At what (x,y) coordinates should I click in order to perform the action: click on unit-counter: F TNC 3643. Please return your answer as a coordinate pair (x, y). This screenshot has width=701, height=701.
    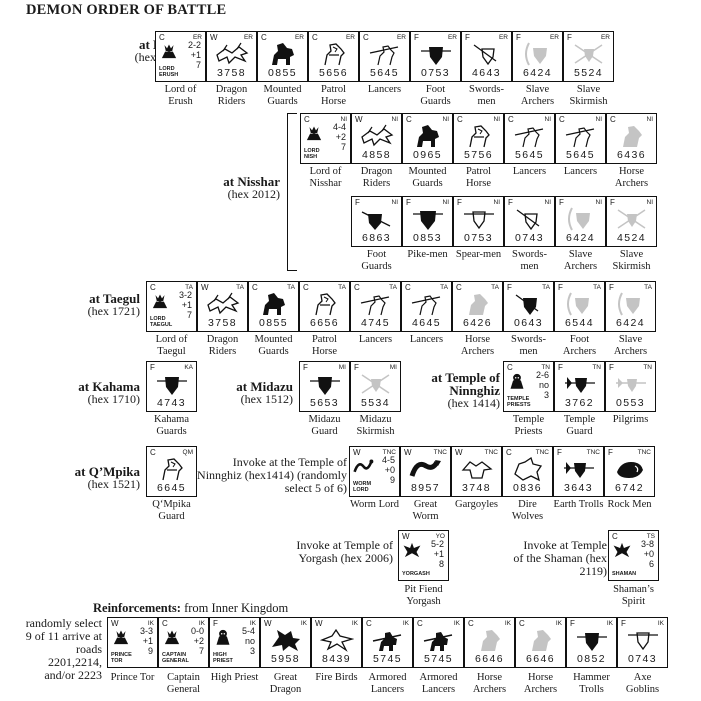
    Looking at the image, I should click on (578, 471).